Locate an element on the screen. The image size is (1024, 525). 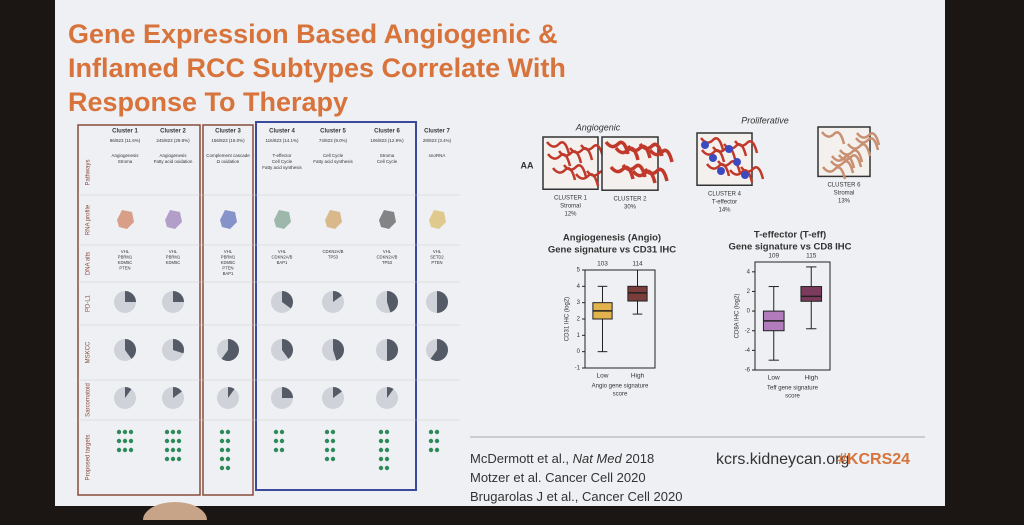
chart-title: Gene signature vs CD8 IHC is located at coordinates (789, 247).